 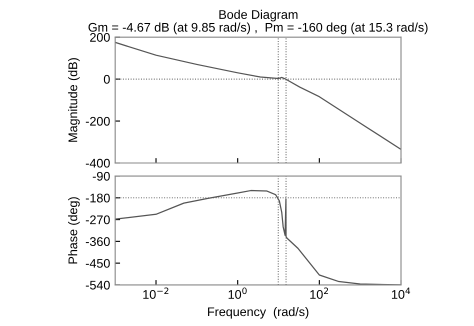 I want to click on y-axis-title: Magnitude (dB), so click(x=74, y=100).